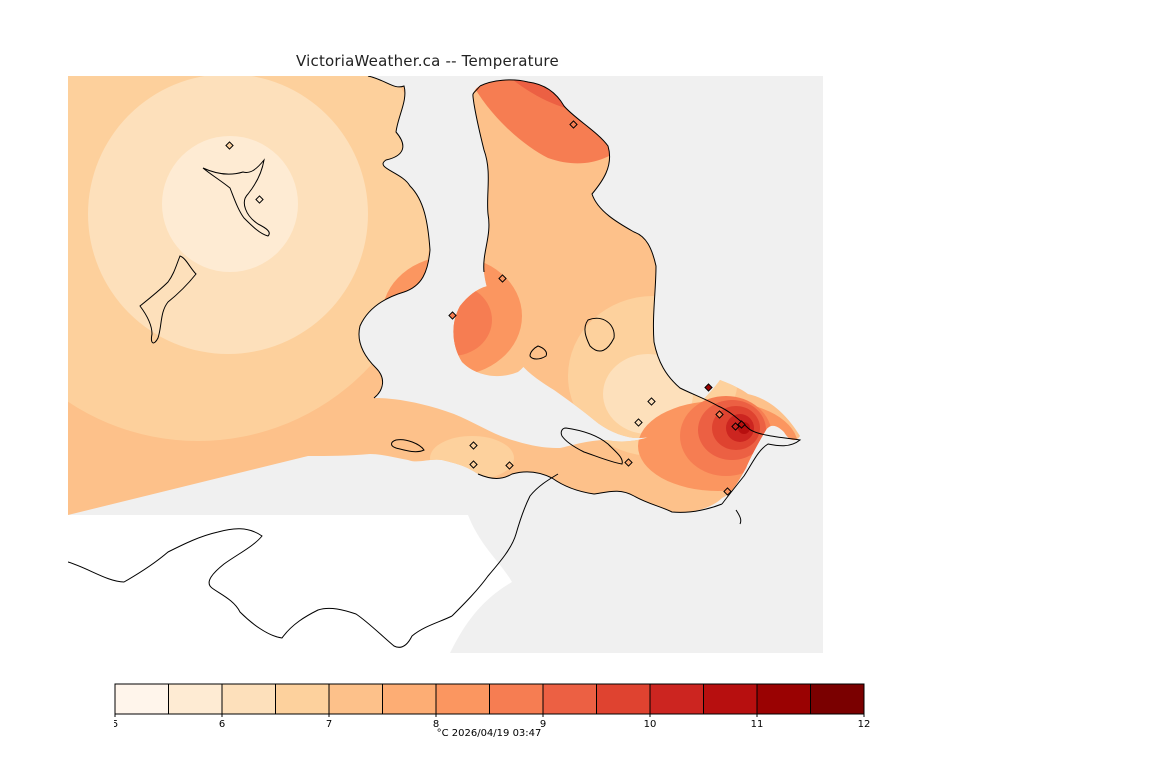  I want to click on legend-caption: °C 2026/04/19 03:47, so click(489, 733).